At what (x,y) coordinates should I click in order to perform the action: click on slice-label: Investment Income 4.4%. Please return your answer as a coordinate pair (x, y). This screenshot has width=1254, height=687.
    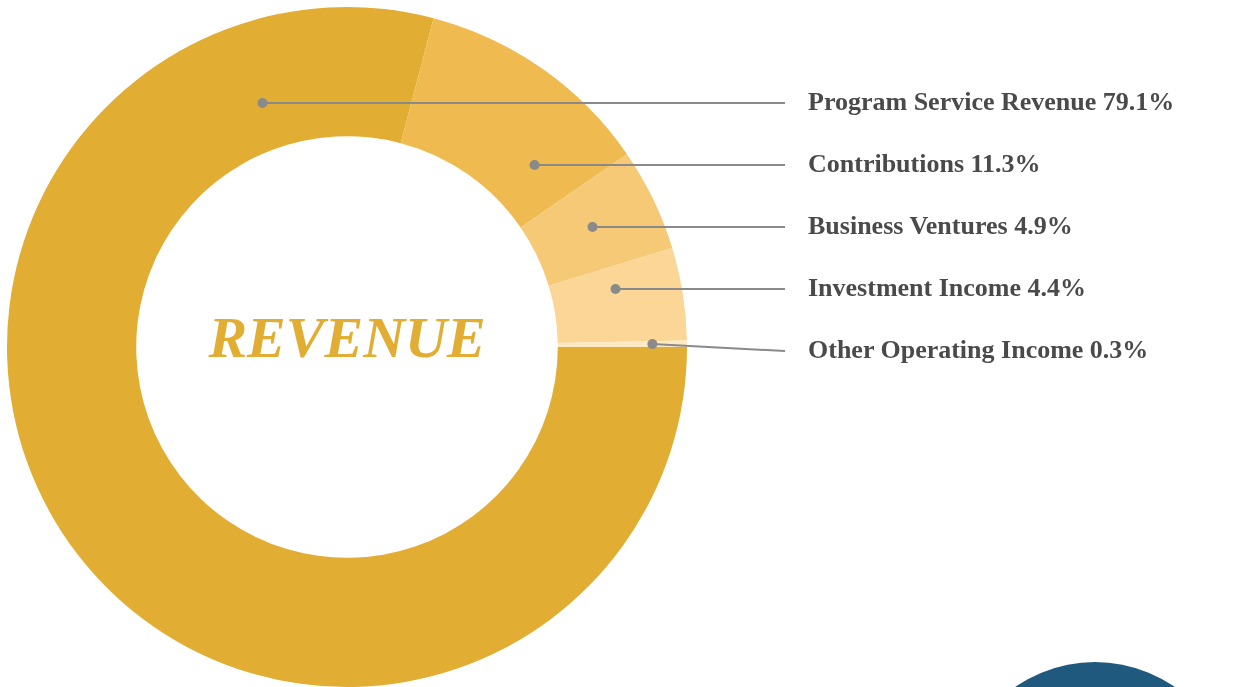
    Looking at the image, I should click on (947, 287).